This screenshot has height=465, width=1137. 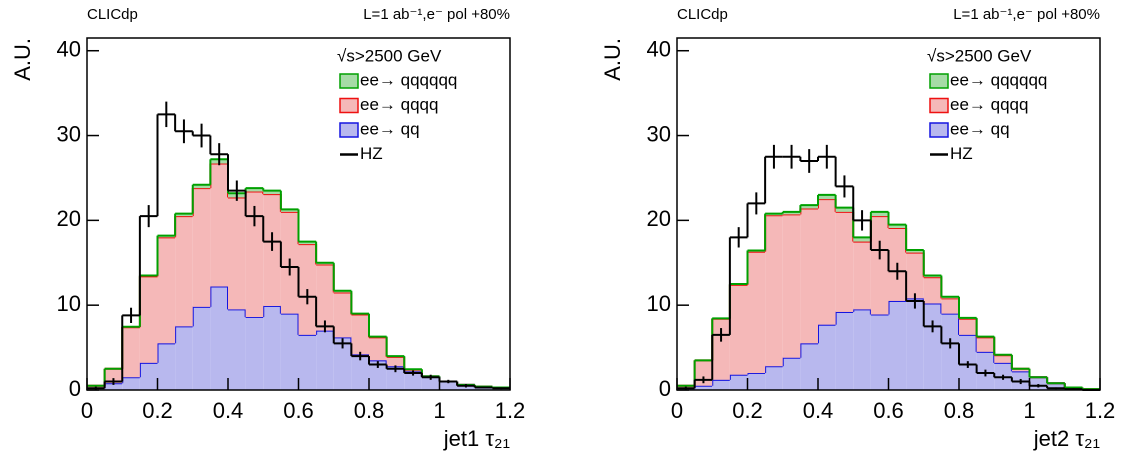 What do you see at coordinates (510, 410) in the screenshot?
I see `x-tick-label: 1.2` at bounding box center [510, 410].